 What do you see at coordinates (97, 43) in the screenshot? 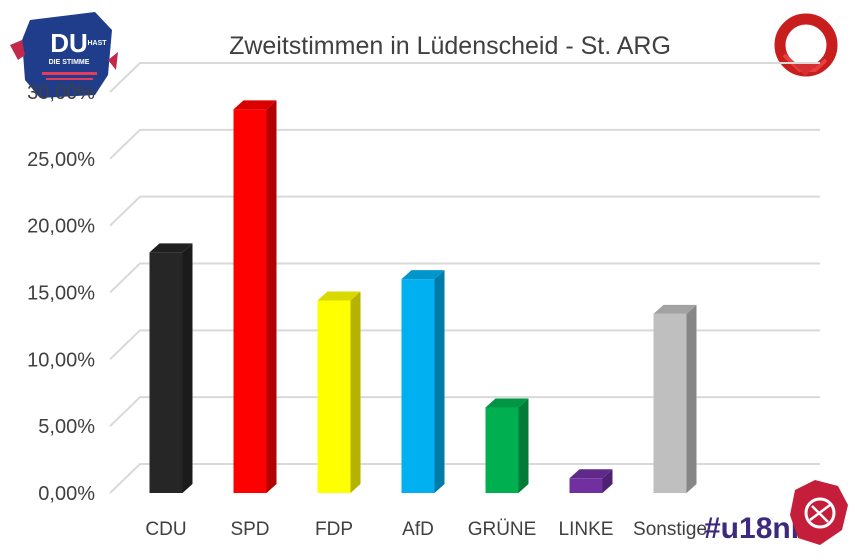
I see `logo-text-hast: HAST` at bounding box center [97, 43].